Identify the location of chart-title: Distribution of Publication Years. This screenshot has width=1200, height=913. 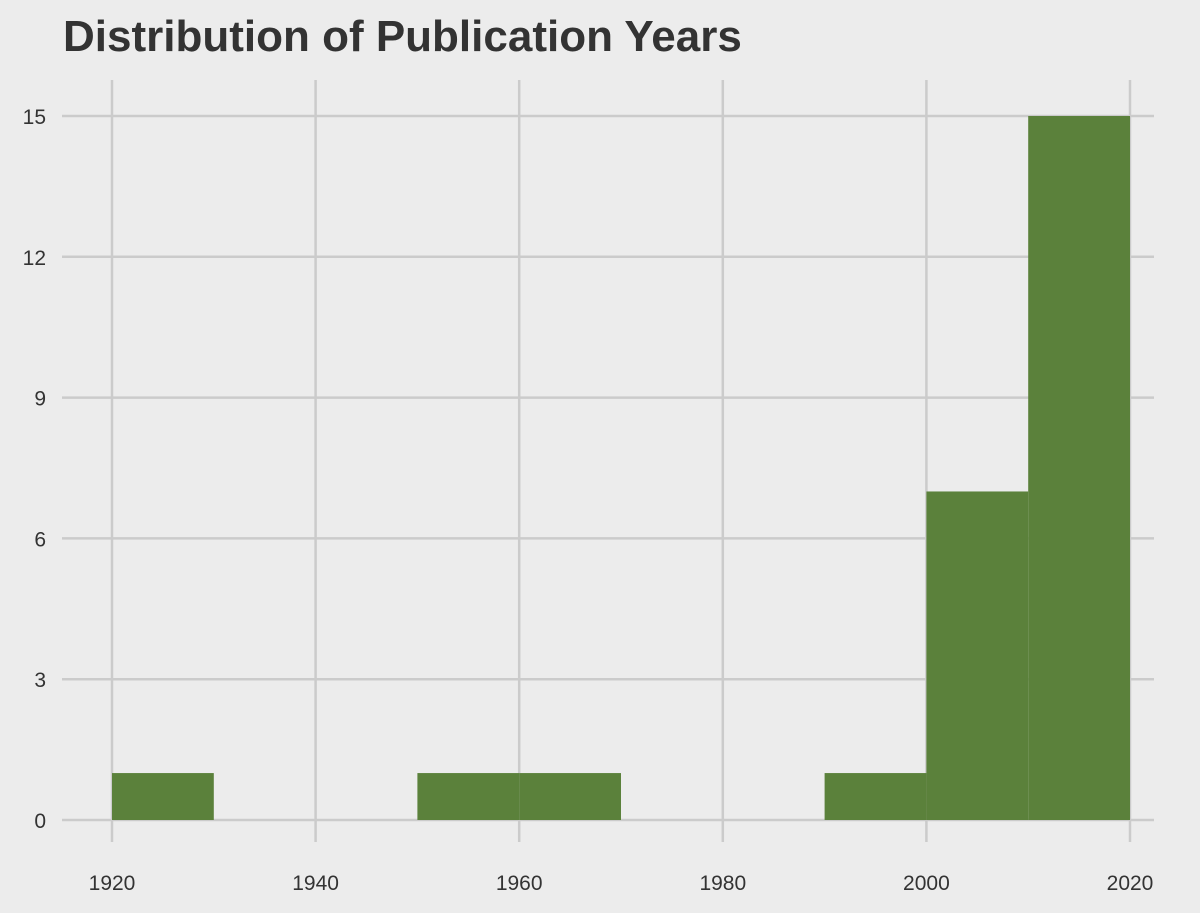
(402, 36).